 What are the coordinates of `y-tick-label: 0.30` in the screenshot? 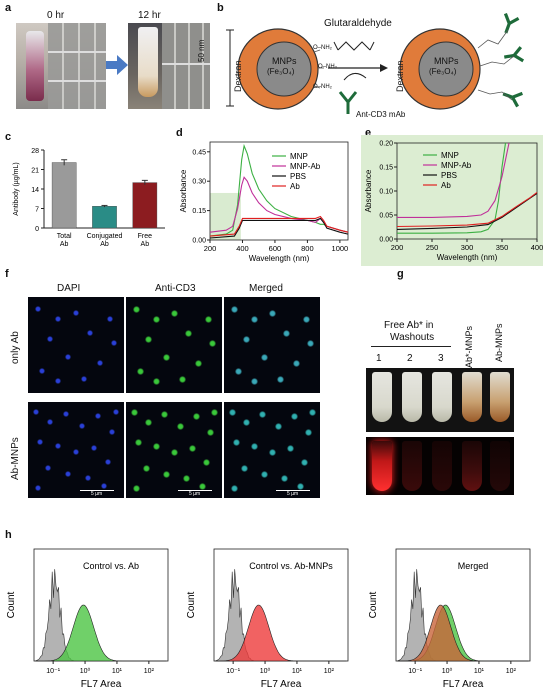 It's located at (199, 182).